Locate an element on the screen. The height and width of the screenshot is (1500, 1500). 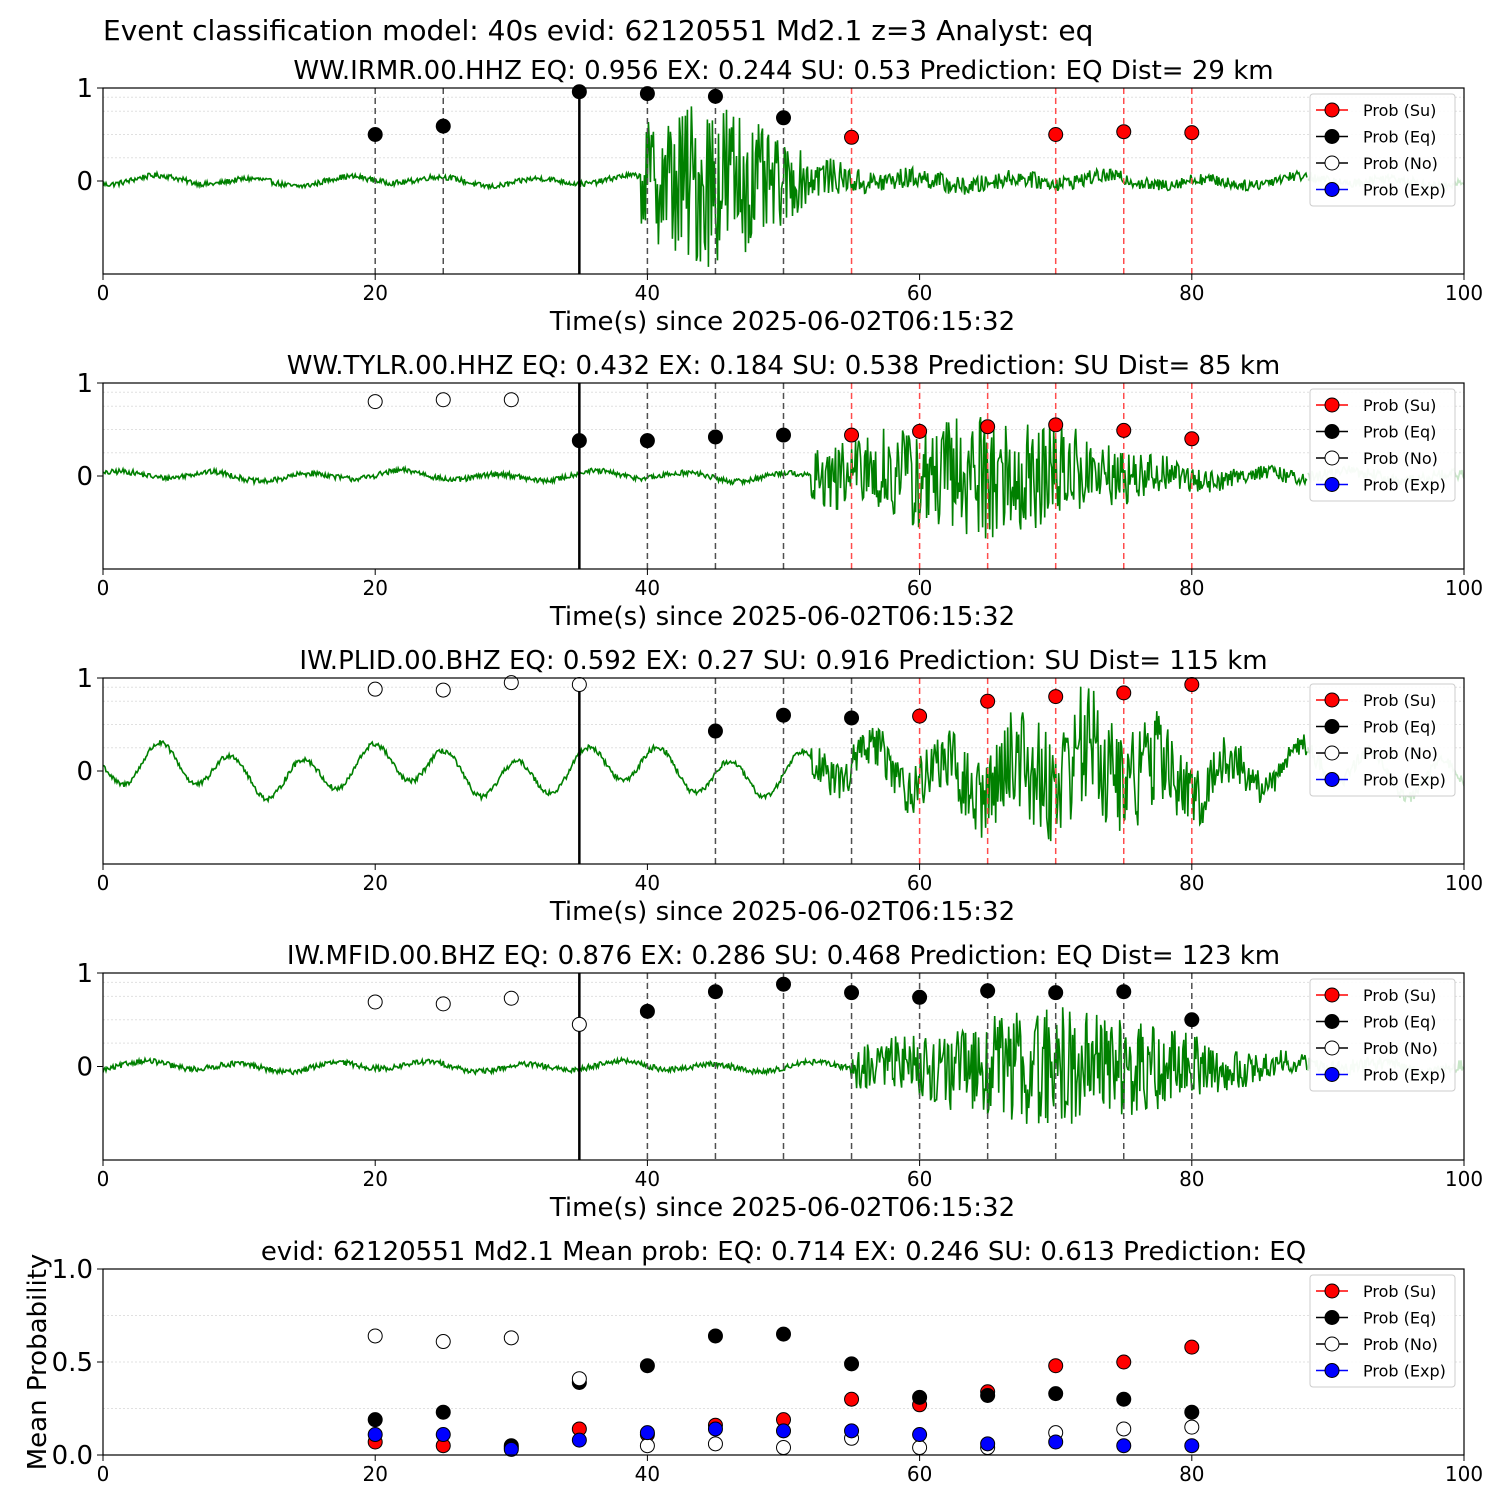
panel-5-legend-box is located at coordinates (1382, 1331).